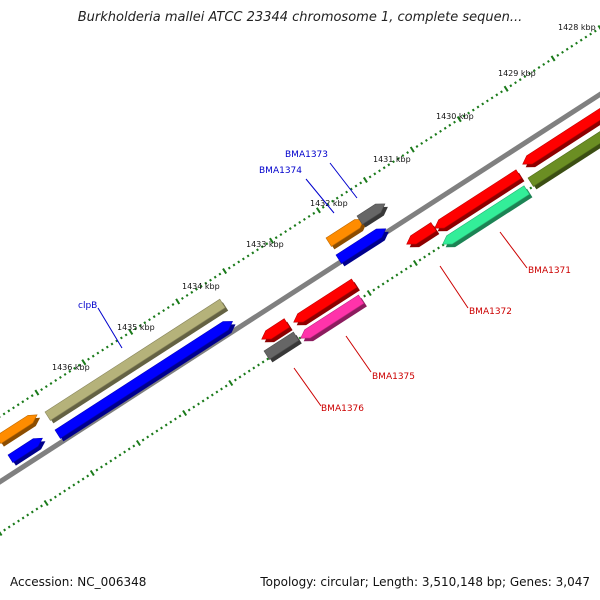 Image resolution: width=600 pixels, height=600 pixels. Describe the element at coordinates (549, 271) in the screenshot. I see `gene-label-bma1371: BMA1371` at that location.